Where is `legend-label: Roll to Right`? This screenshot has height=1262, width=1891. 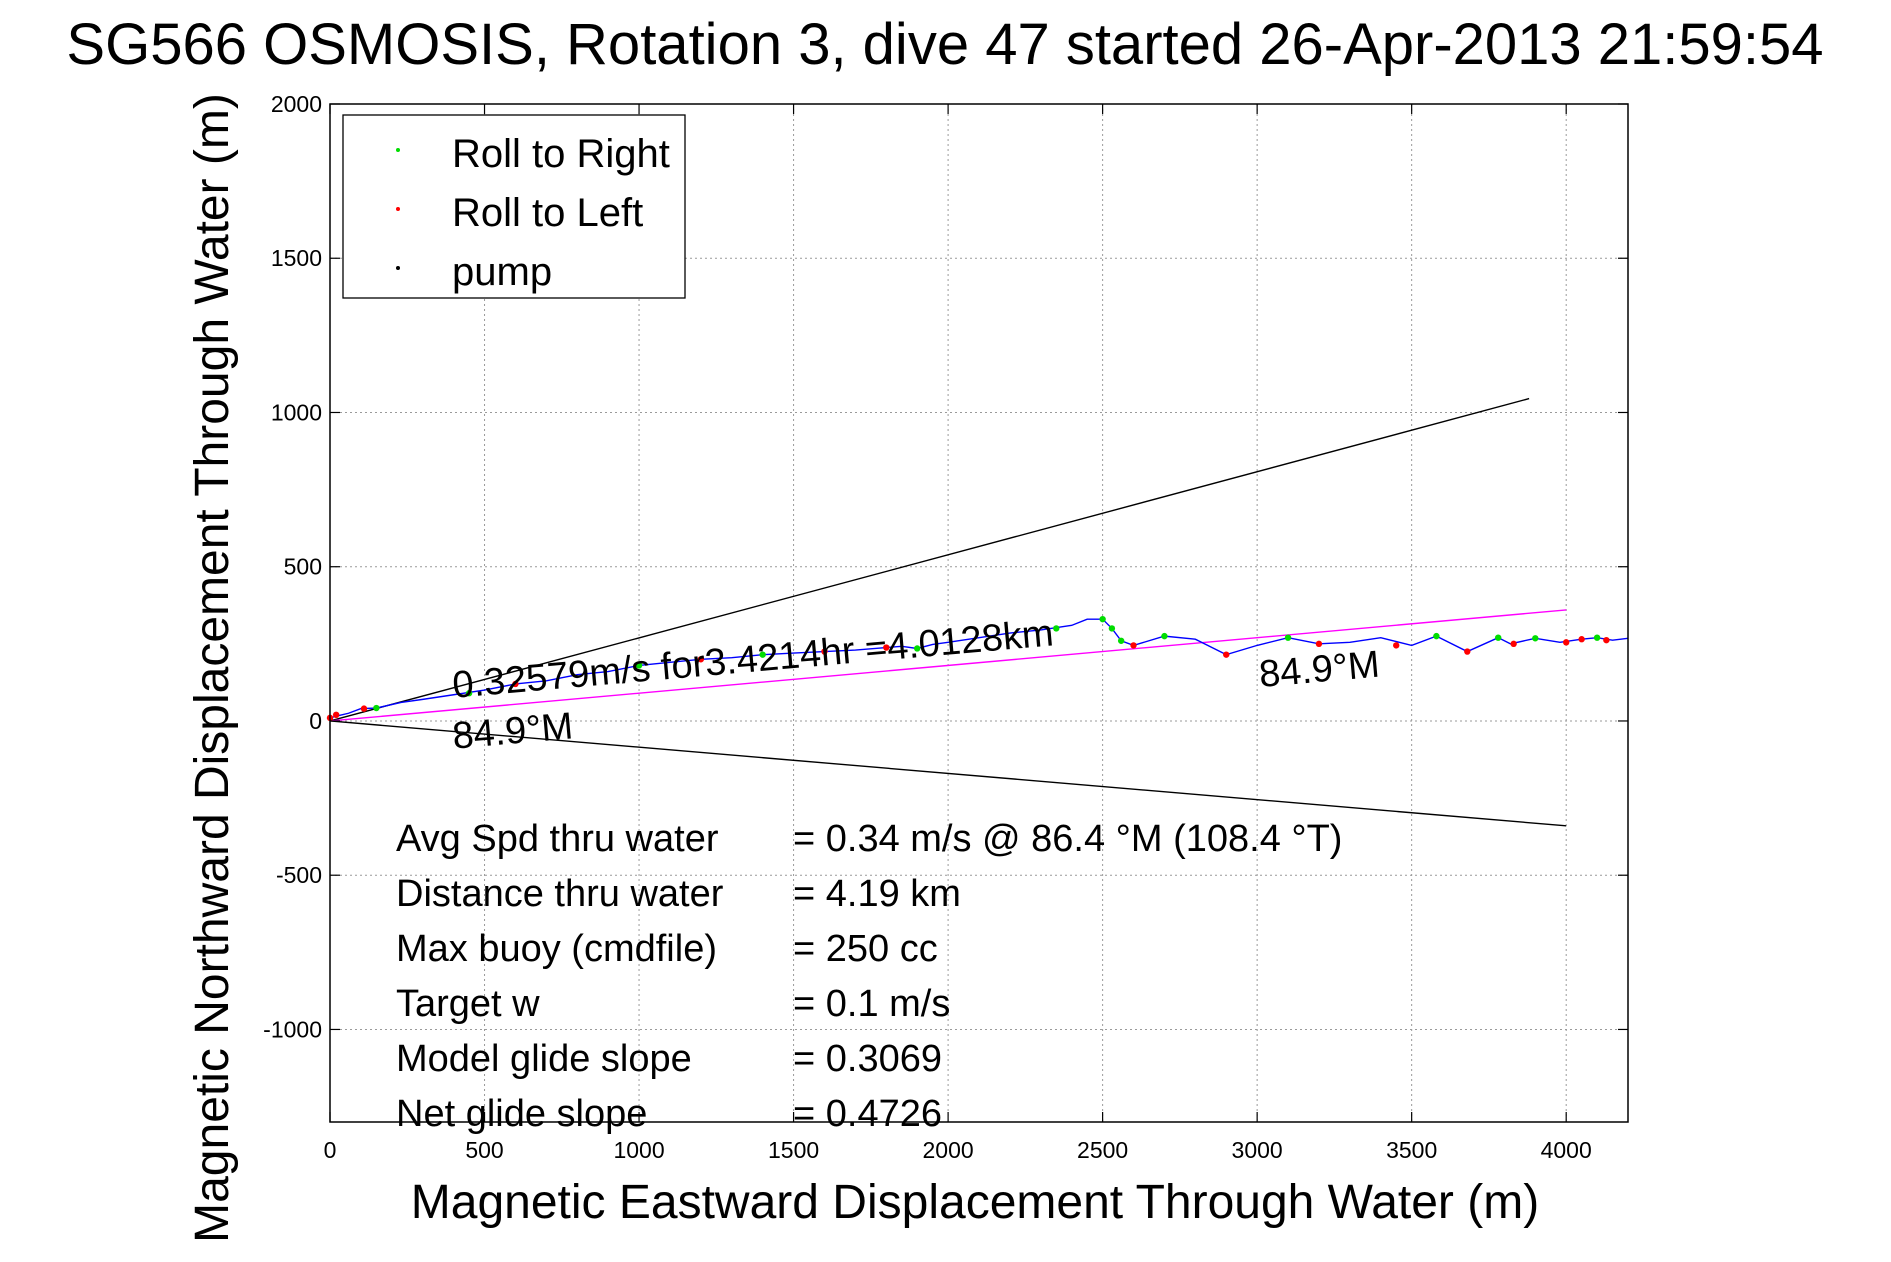 legend-label: Roll to Right is located at coordinates (561, 154).